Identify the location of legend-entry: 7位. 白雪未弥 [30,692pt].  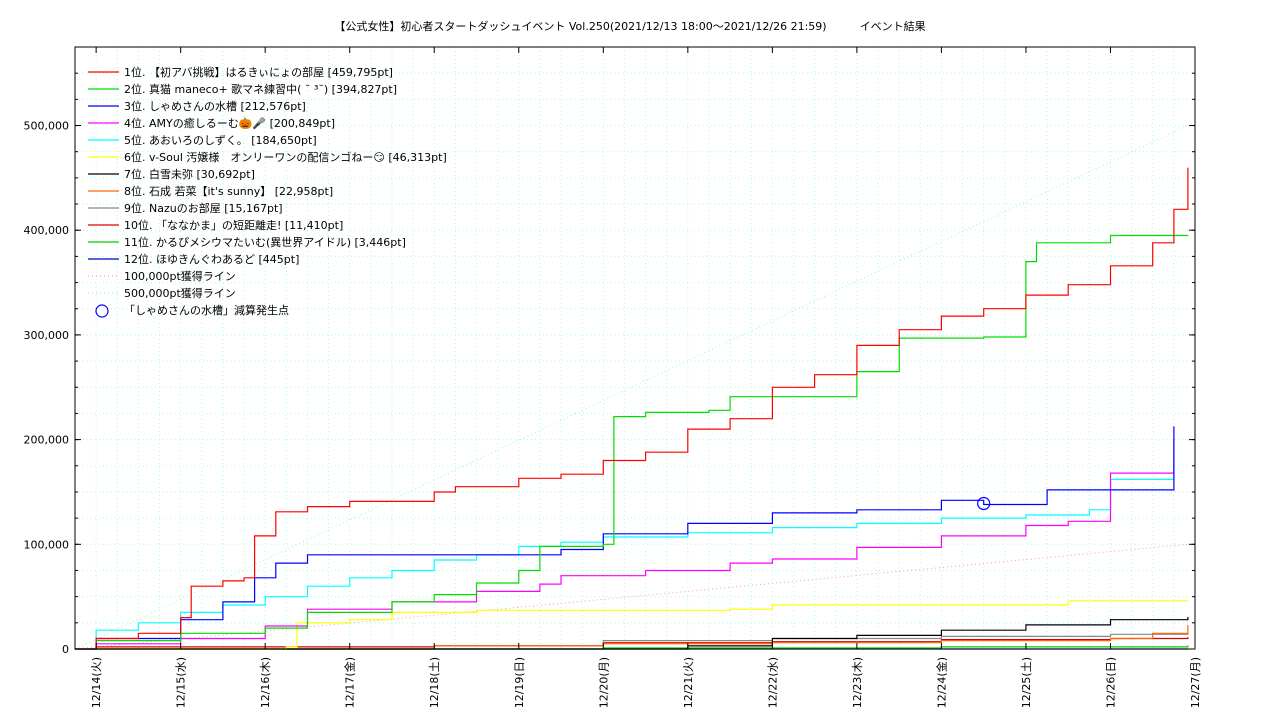
(189, 174).